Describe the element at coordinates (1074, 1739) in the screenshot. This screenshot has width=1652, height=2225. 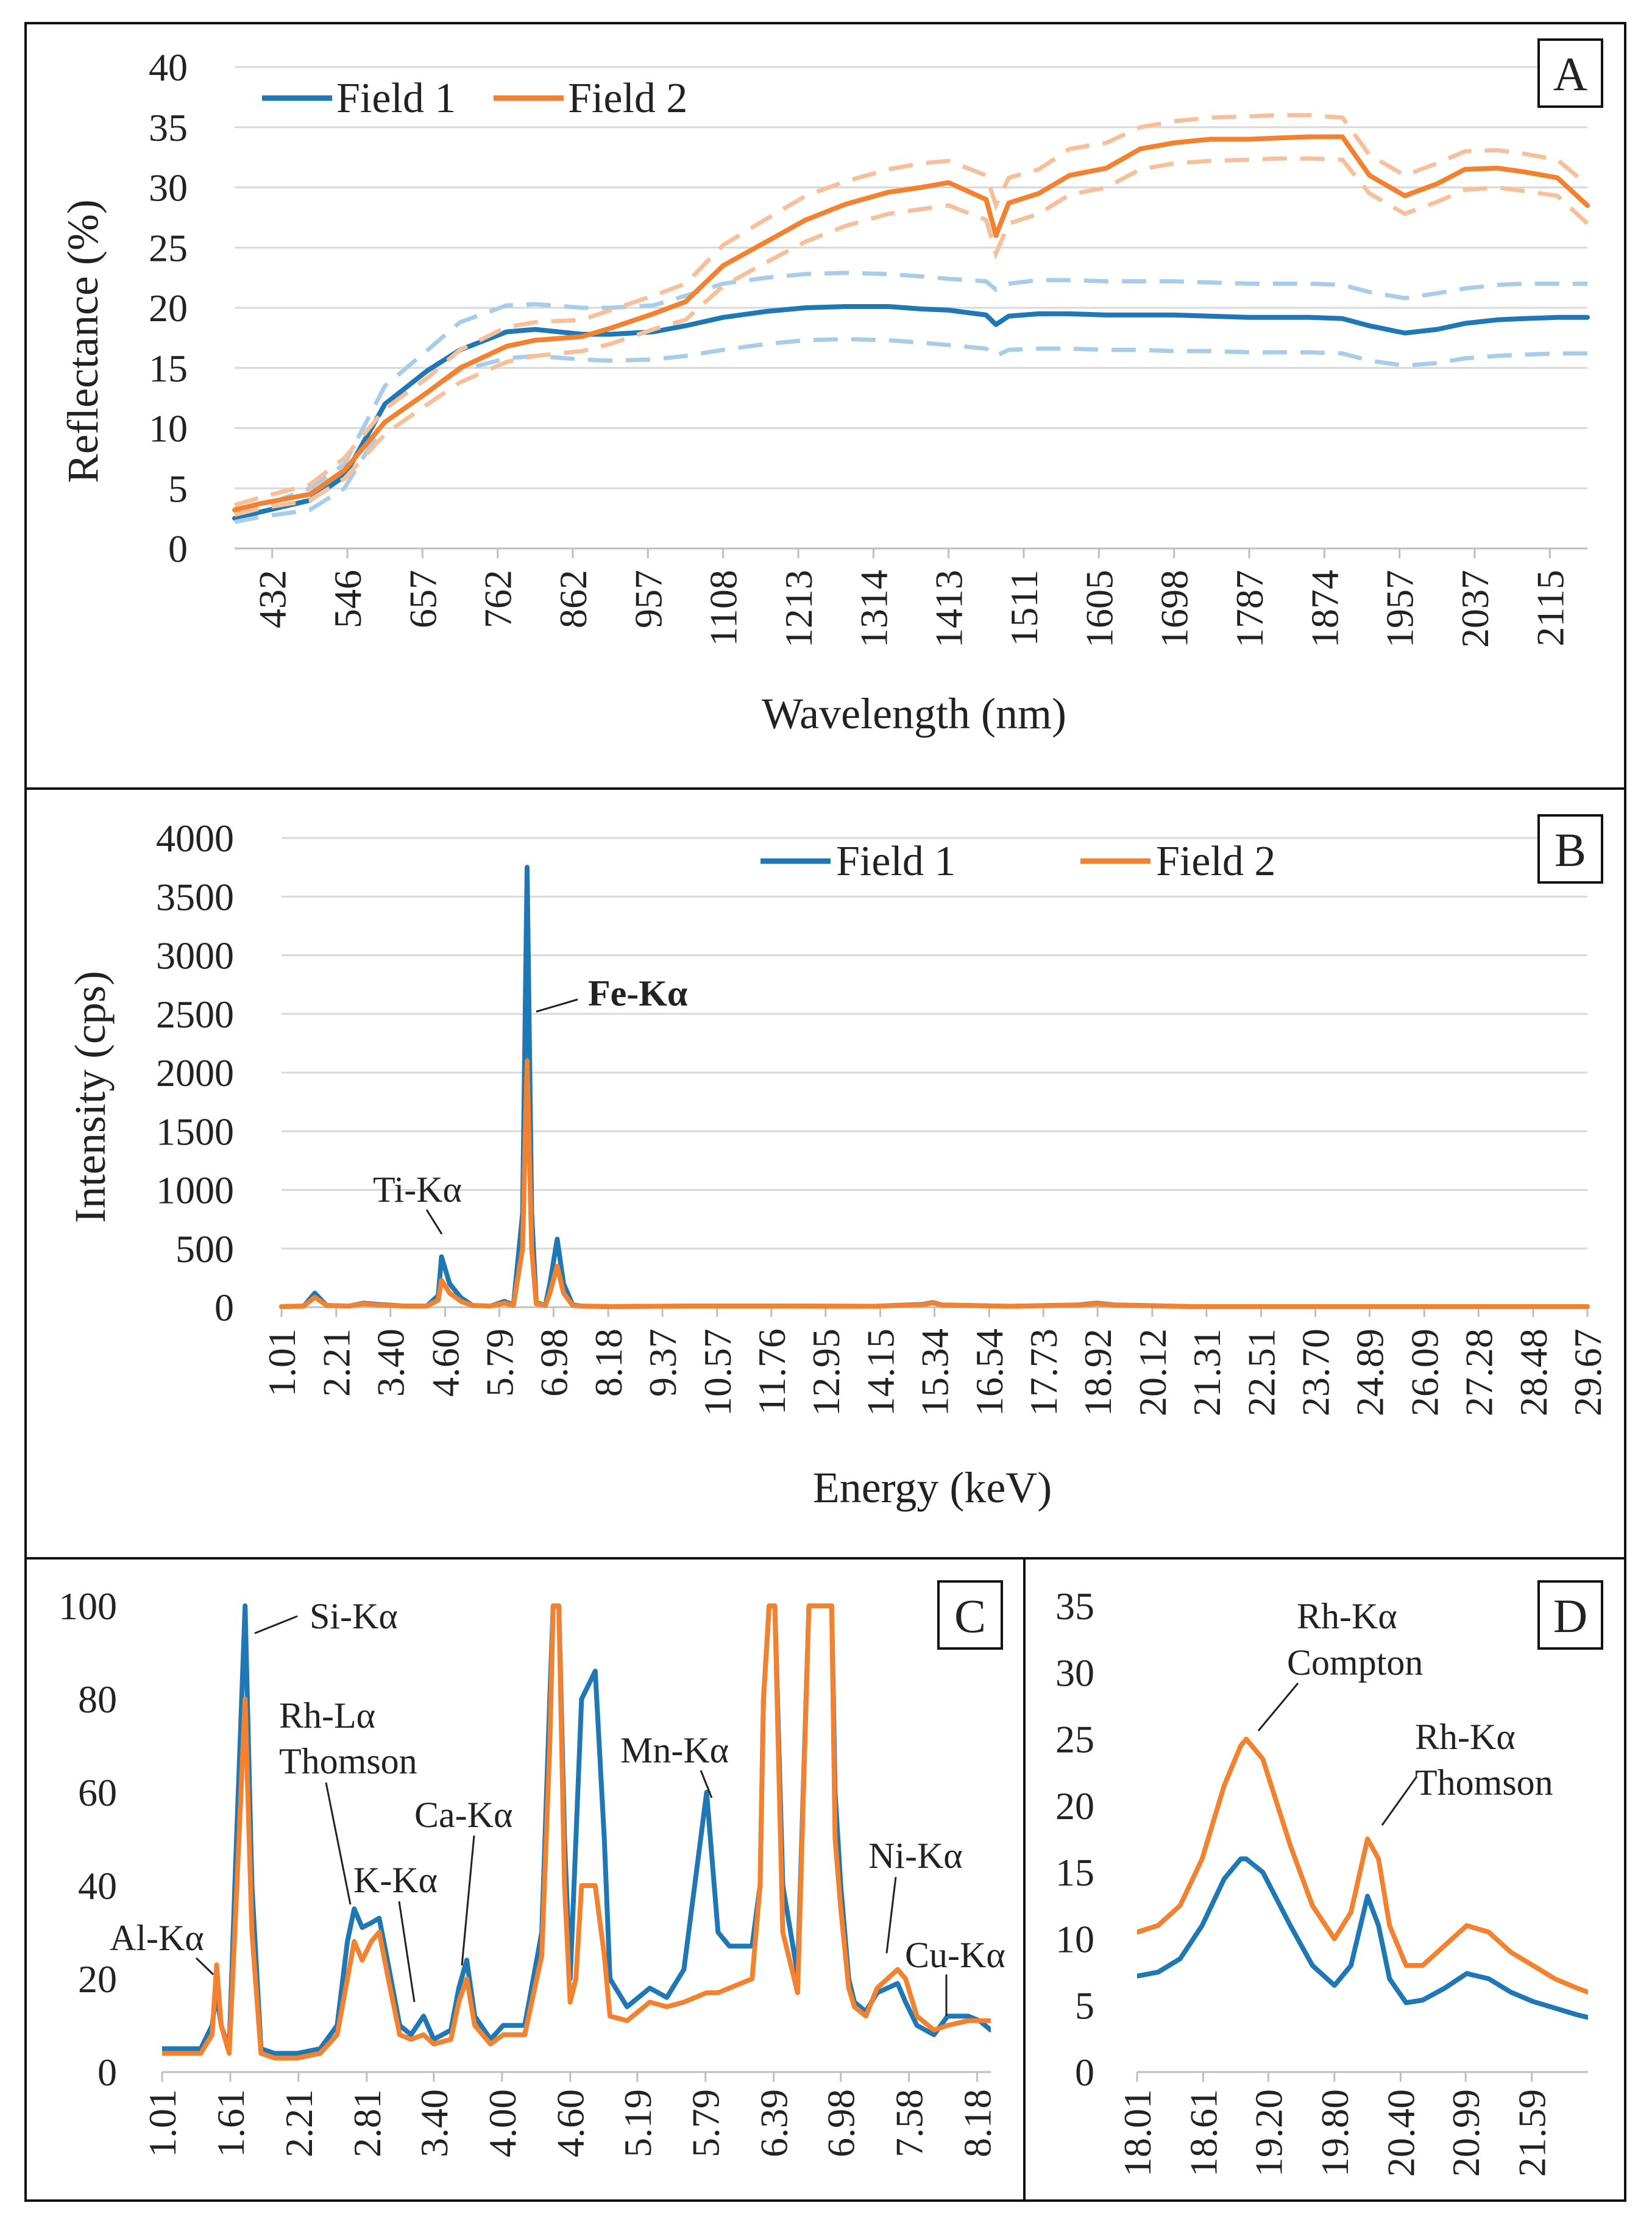
I see `d-y-tick-label: 25` at that location.